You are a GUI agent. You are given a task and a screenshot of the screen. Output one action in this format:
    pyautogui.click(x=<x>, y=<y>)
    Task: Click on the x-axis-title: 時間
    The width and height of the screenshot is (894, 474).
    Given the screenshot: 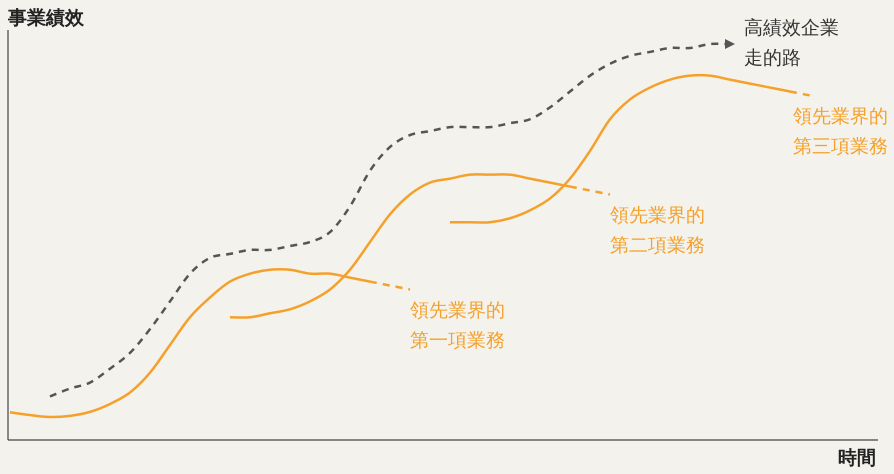 What is the action you would take?
    pyautogui.click(x=857, y=458)
    